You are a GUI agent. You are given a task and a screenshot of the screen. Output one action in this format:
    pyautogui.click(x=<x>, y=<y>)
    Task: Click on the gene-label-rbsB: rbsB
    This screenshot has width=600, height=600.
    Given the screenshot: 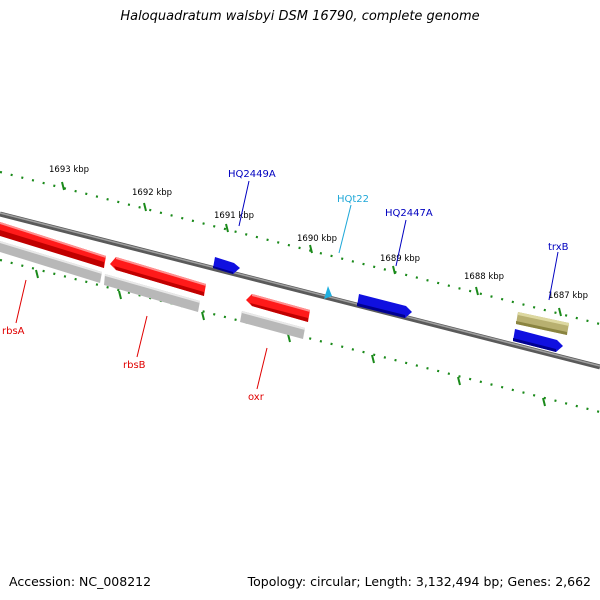 What is the action you would take?
    pyautogui.click(x=134, y=365)
    